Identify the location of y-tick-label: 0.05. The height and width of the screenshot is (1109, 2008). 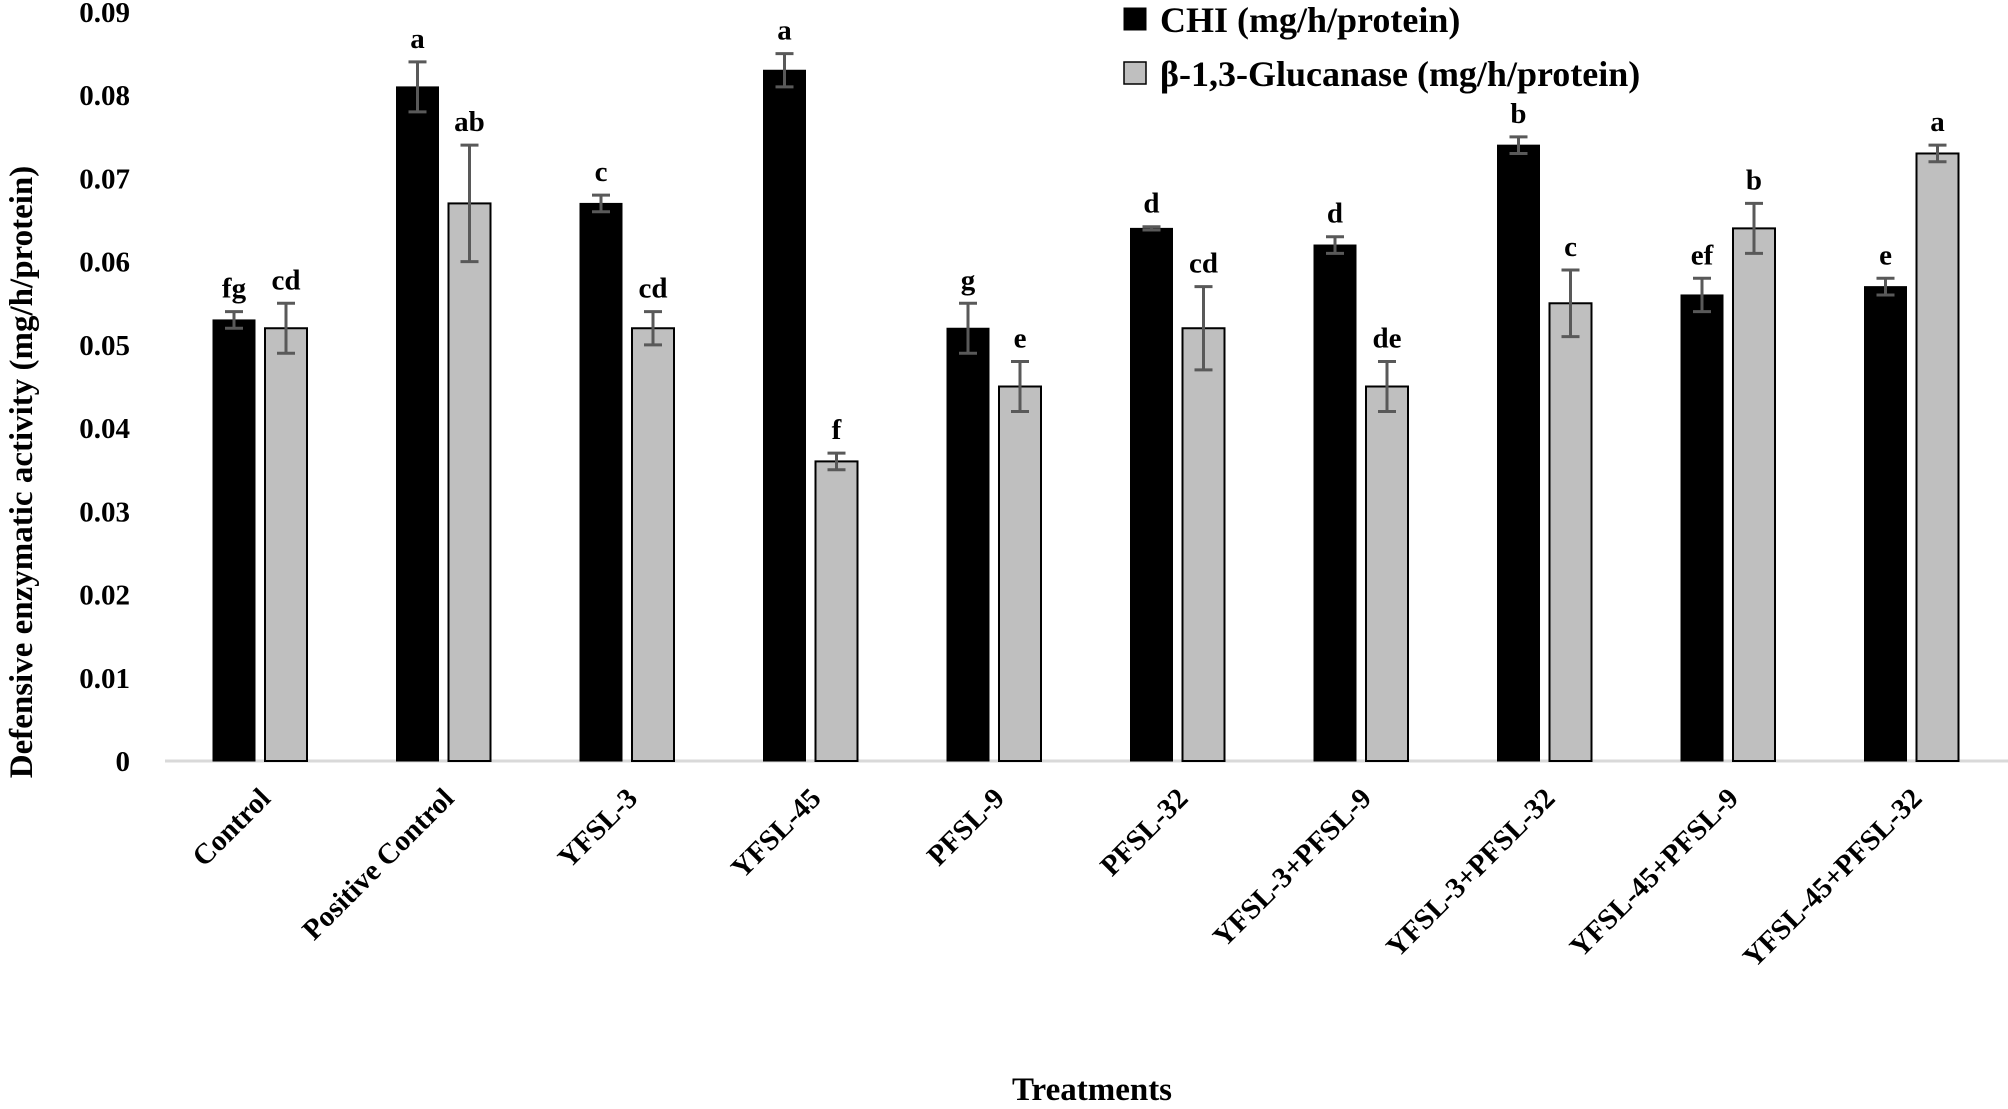
(104, 346).